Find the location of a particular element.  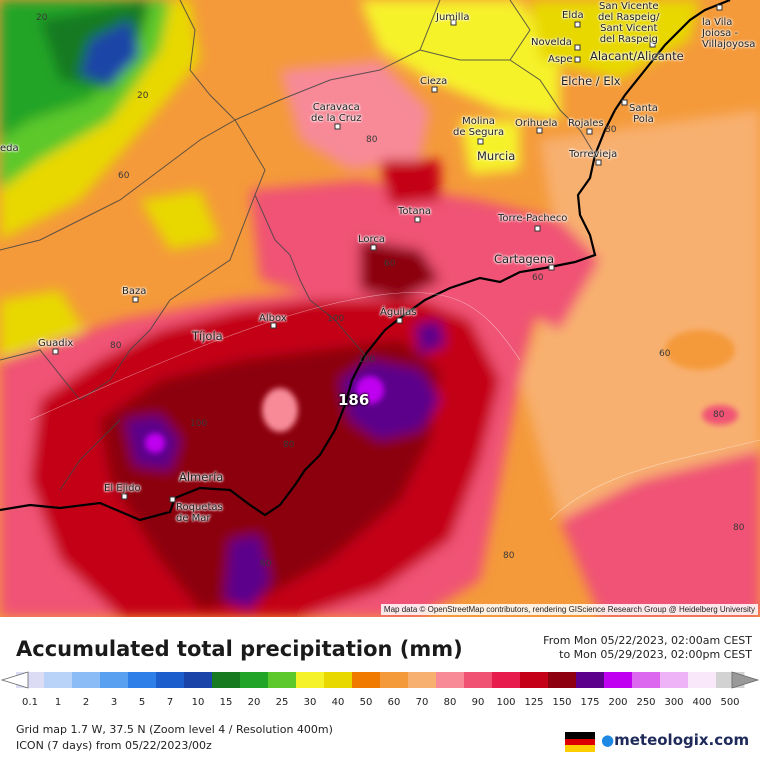

city-label-murcia: Murcia is located at coordinates (496, 156).